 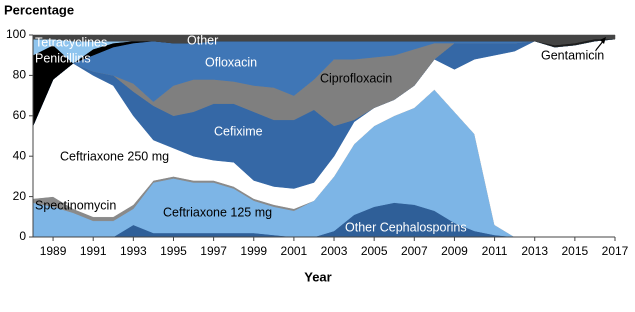 I want to click on y-axis-title: Percentage, so click(x=39, y=9).